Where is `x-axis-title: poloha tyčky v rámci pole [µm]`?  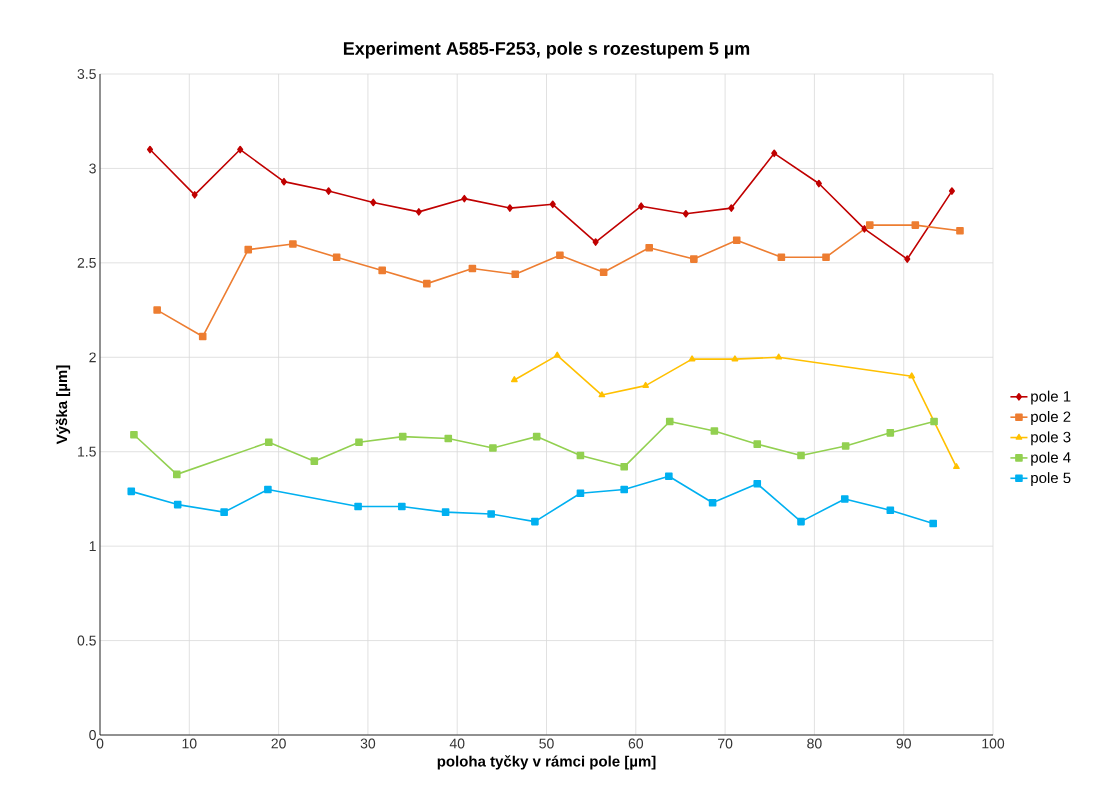 x-axis-title: poloha tyčky v rámci pole [µm] is located at coordinates (546, 762).